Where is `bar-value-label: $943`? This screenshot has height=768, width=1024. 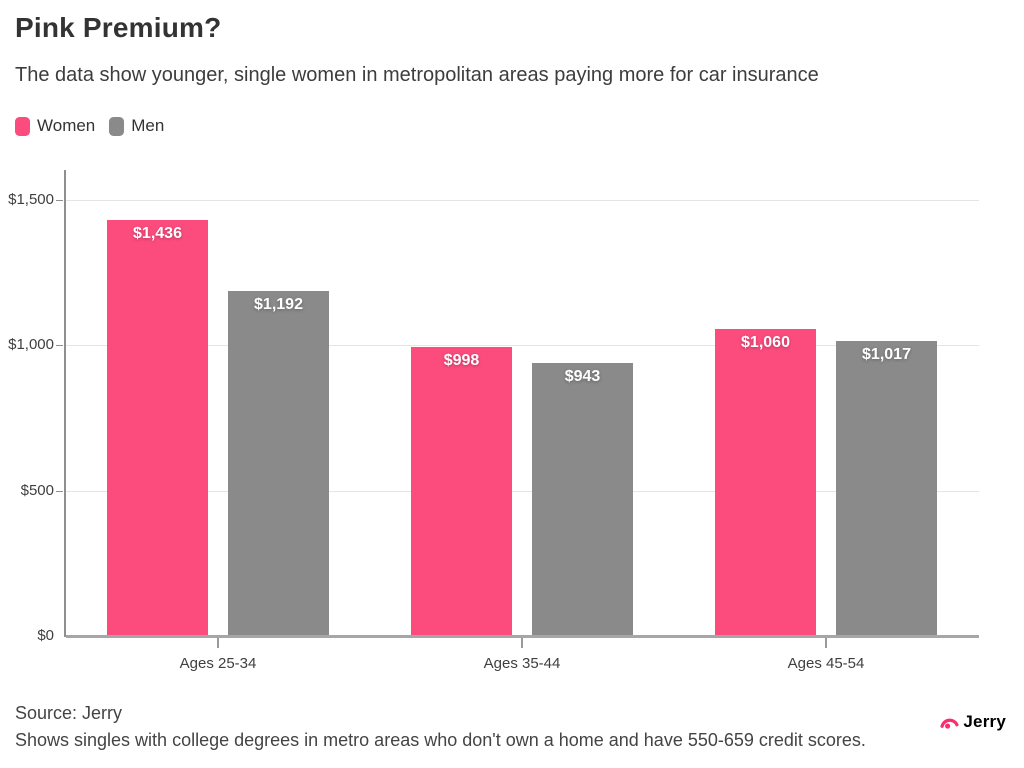 bar-value-label: $943 is located at coordinates (582, 376).